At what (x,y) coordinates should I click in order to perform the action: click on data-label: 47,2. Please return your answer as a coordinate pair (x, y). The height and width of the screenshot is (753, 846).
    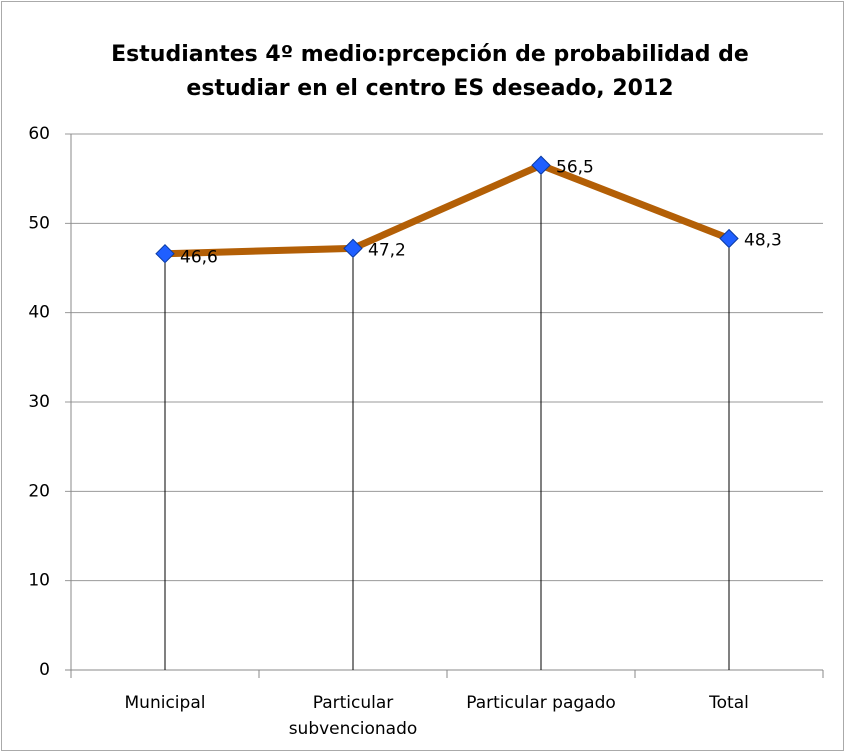
    Looking at the image, I should click on (387, 250).